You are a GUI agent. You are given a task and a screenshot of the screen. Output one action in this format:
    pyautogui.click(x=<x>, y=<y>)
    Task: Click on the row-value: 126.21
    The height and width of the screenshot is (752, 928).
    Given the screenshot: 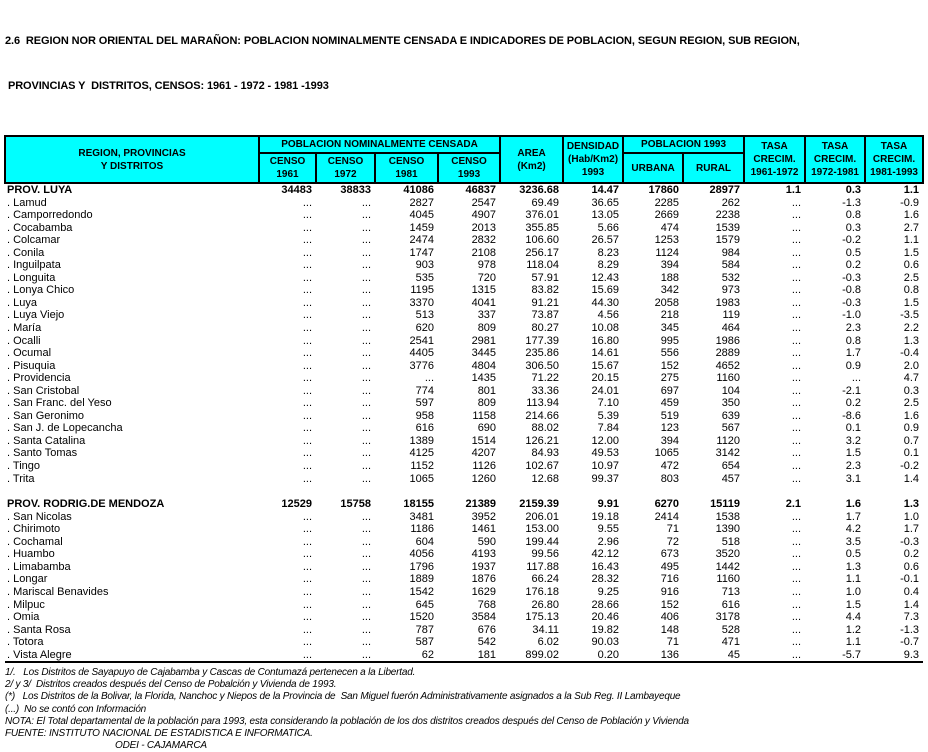 What is the action you would take?
    pyautogui.click(x=542, y=440)
    